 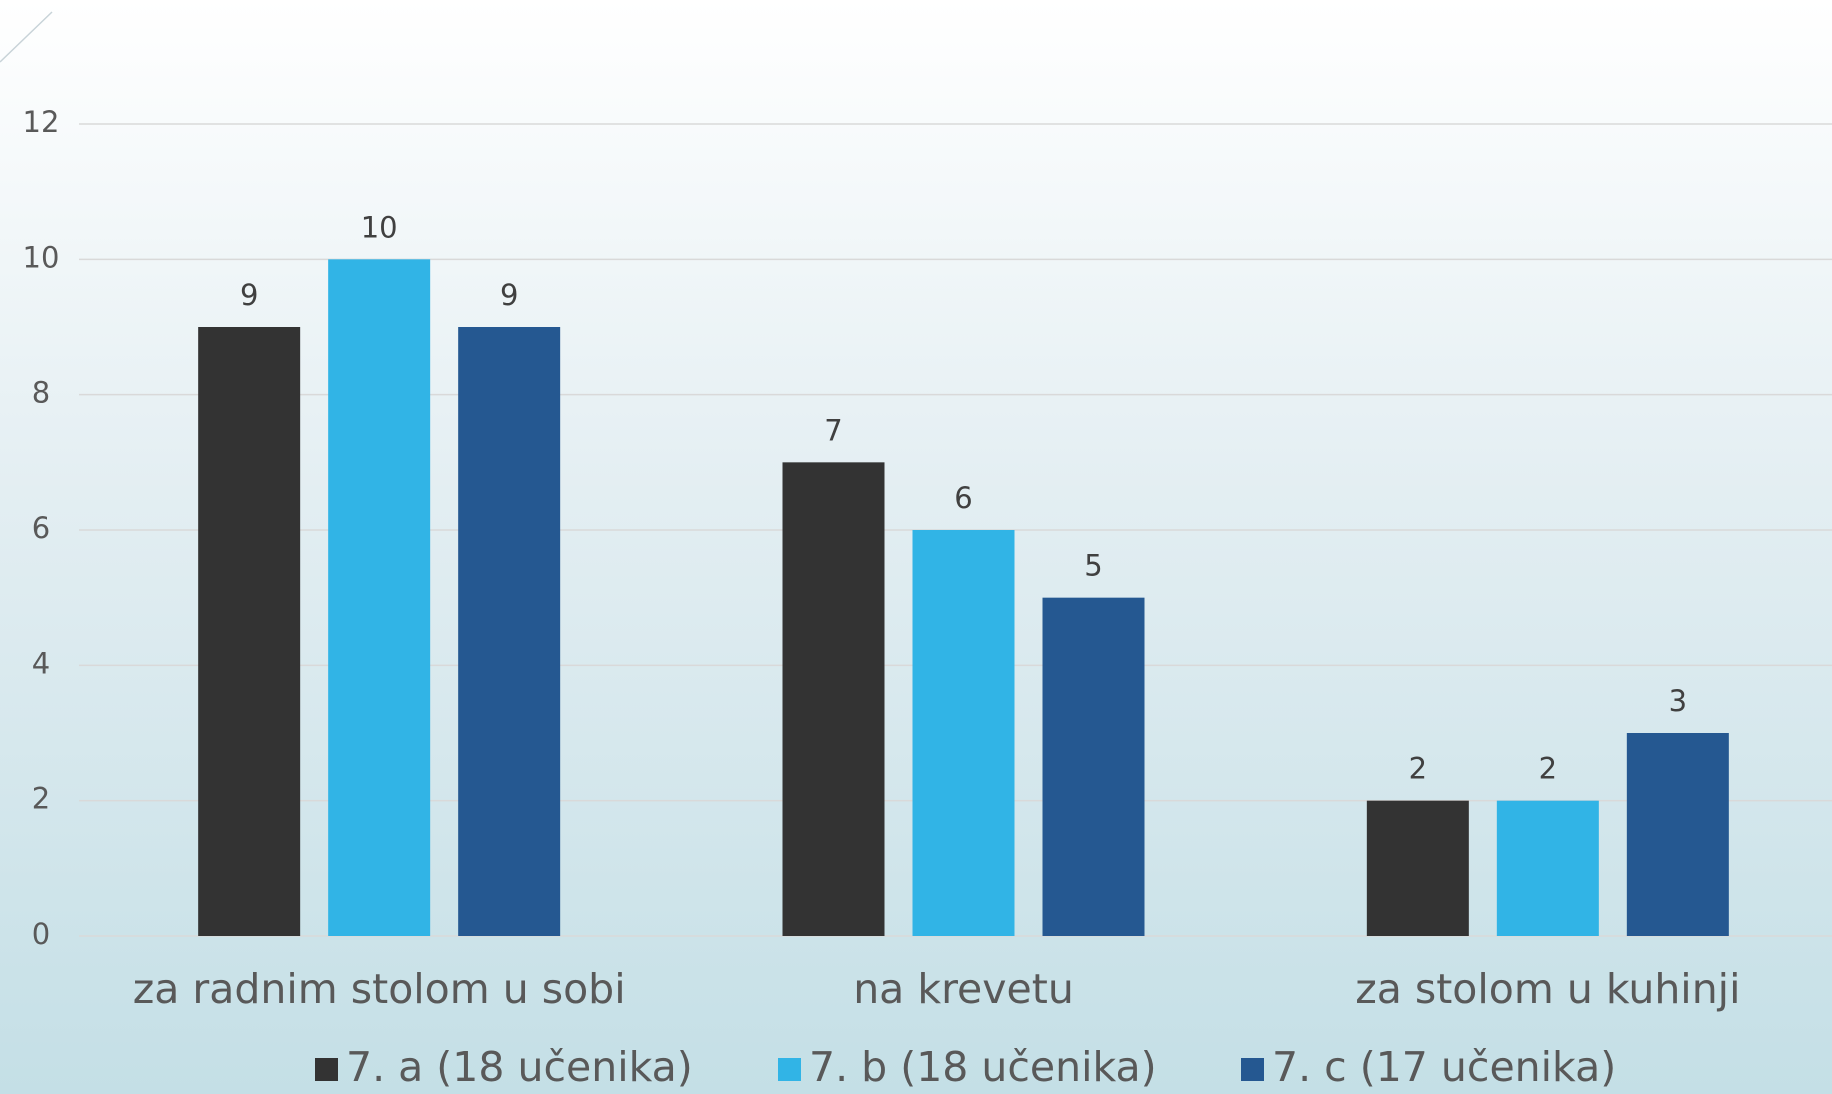 What do you see at coordinates (26, 37) in the screenshot?
I see `decoration` at bounding box center [26, 37].